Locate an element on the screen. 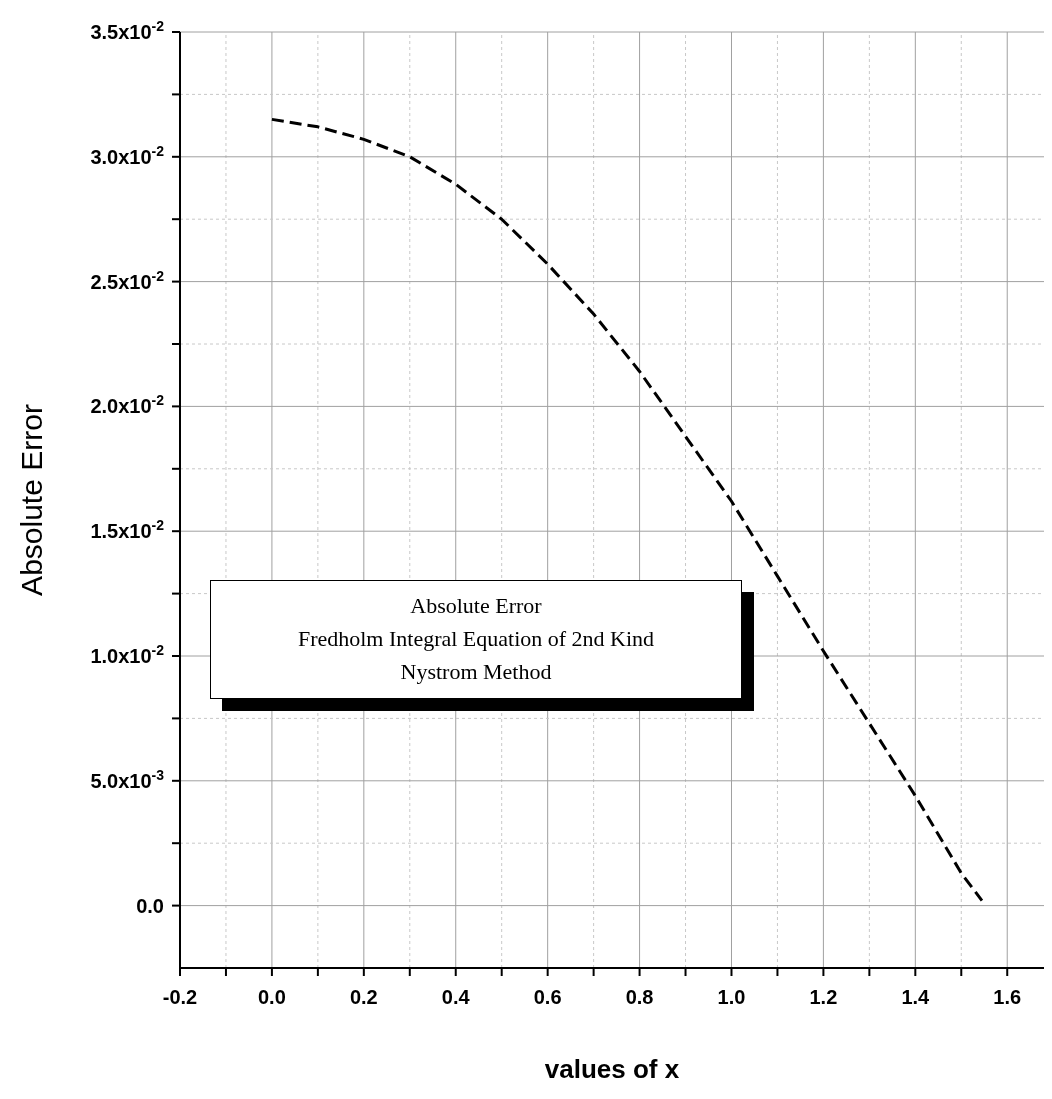 The image size is (1052, 1099). x-axis-title: values of x is located at coordinates (612, 1069).